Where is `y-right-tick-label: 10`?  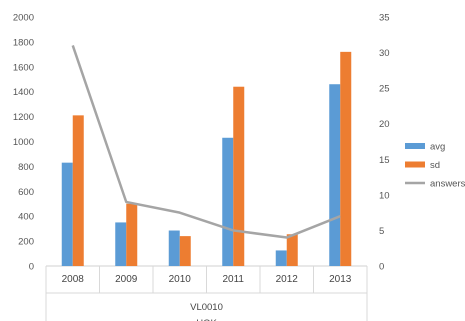 y-right-tick-label: 10 is located at coordinates (384, 195).